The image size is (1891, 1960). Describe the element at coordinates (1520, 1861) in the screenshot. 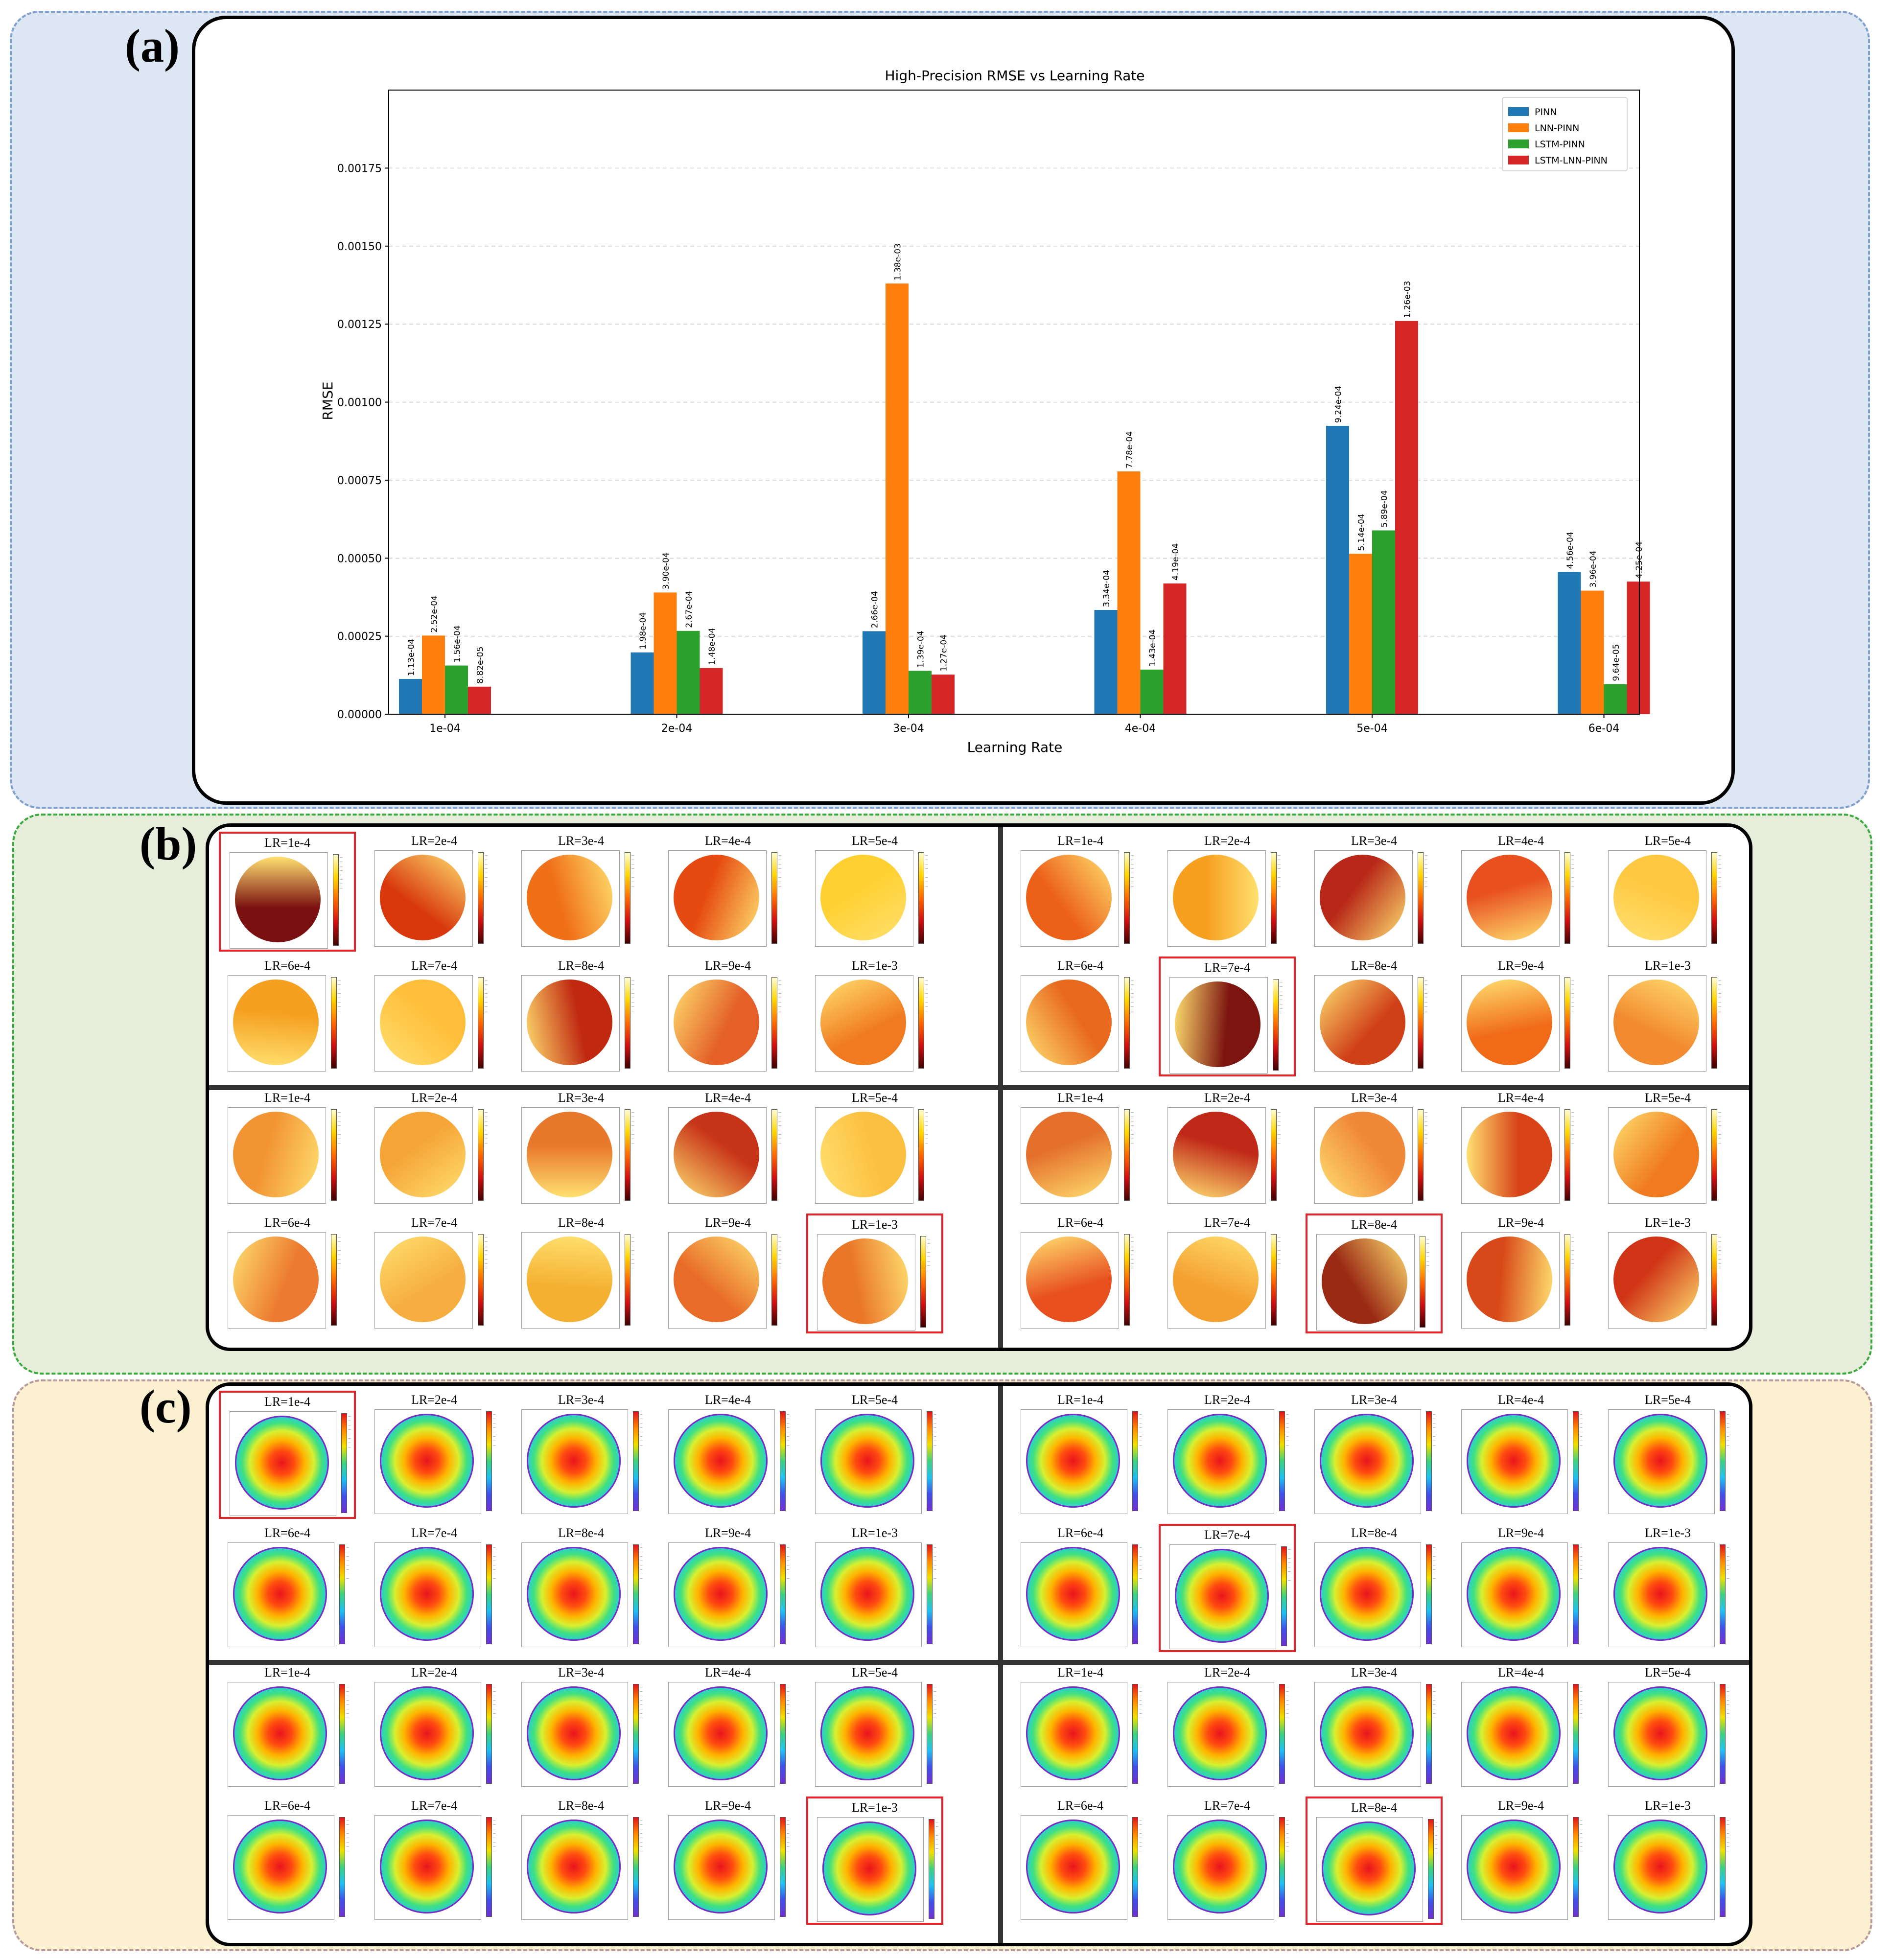

I see `contour-thumb: LR=9e-4 — — — — — — — —` at that location.